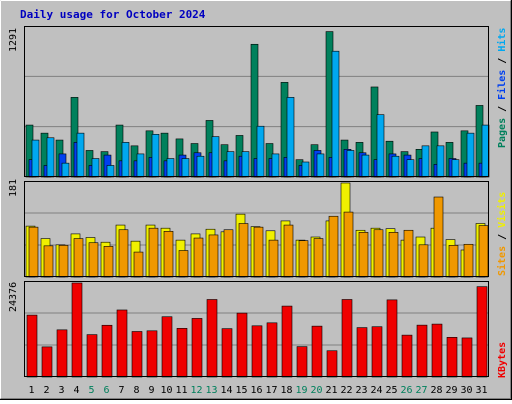  I want to click on day-label-28: 28, so click(436, 390).